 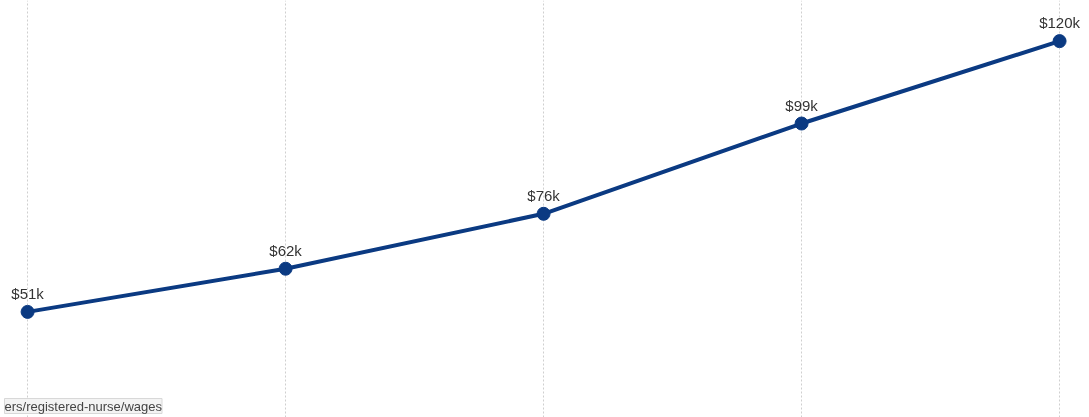 I want to click on text: ers/registered-nurse/wages, so click(x=83, y=406).